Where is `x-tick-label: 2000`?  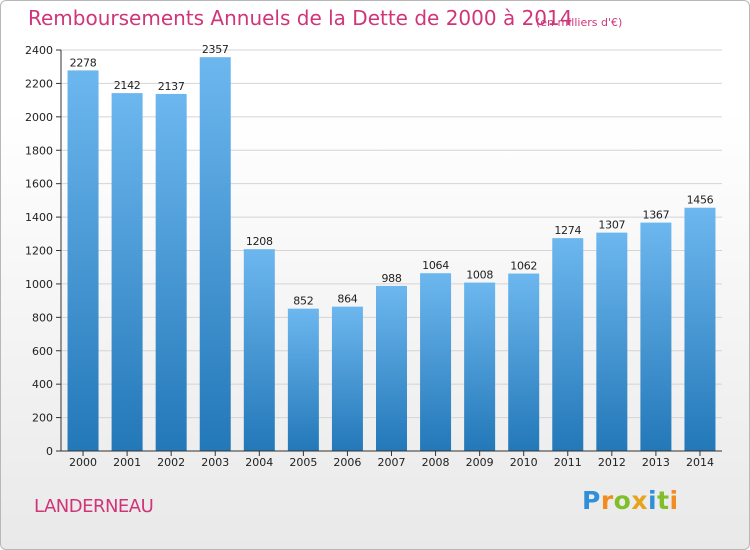 x-tick-label: 2000 is located at coordinates (83, 462).